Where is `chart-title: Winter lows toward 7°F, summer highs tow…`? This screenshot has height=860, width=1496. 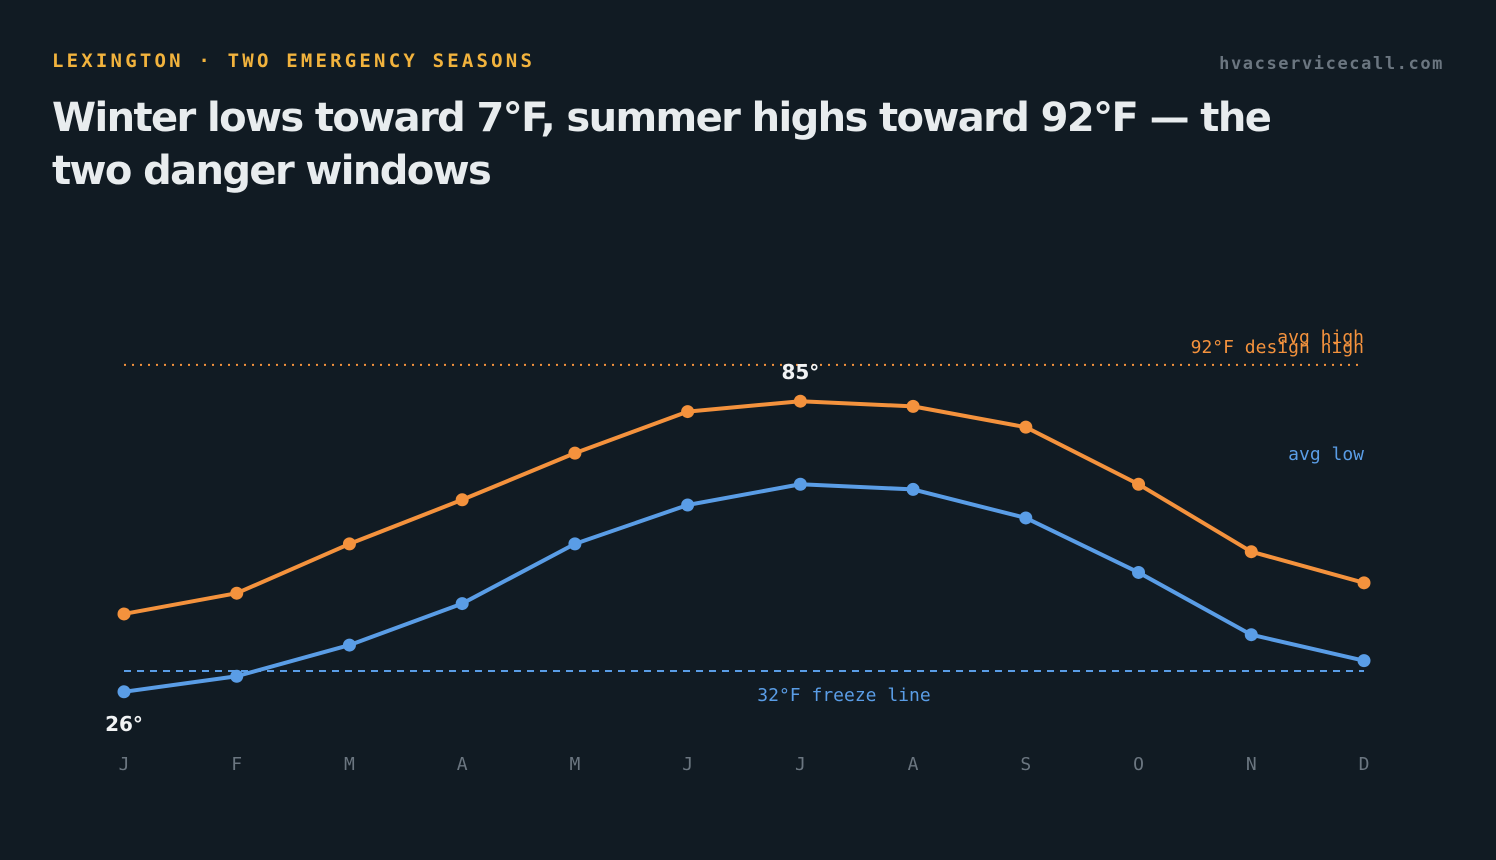 chart-title: Winter lows toward 7°F, summer highs tow… is located at coordinates (662, 144).